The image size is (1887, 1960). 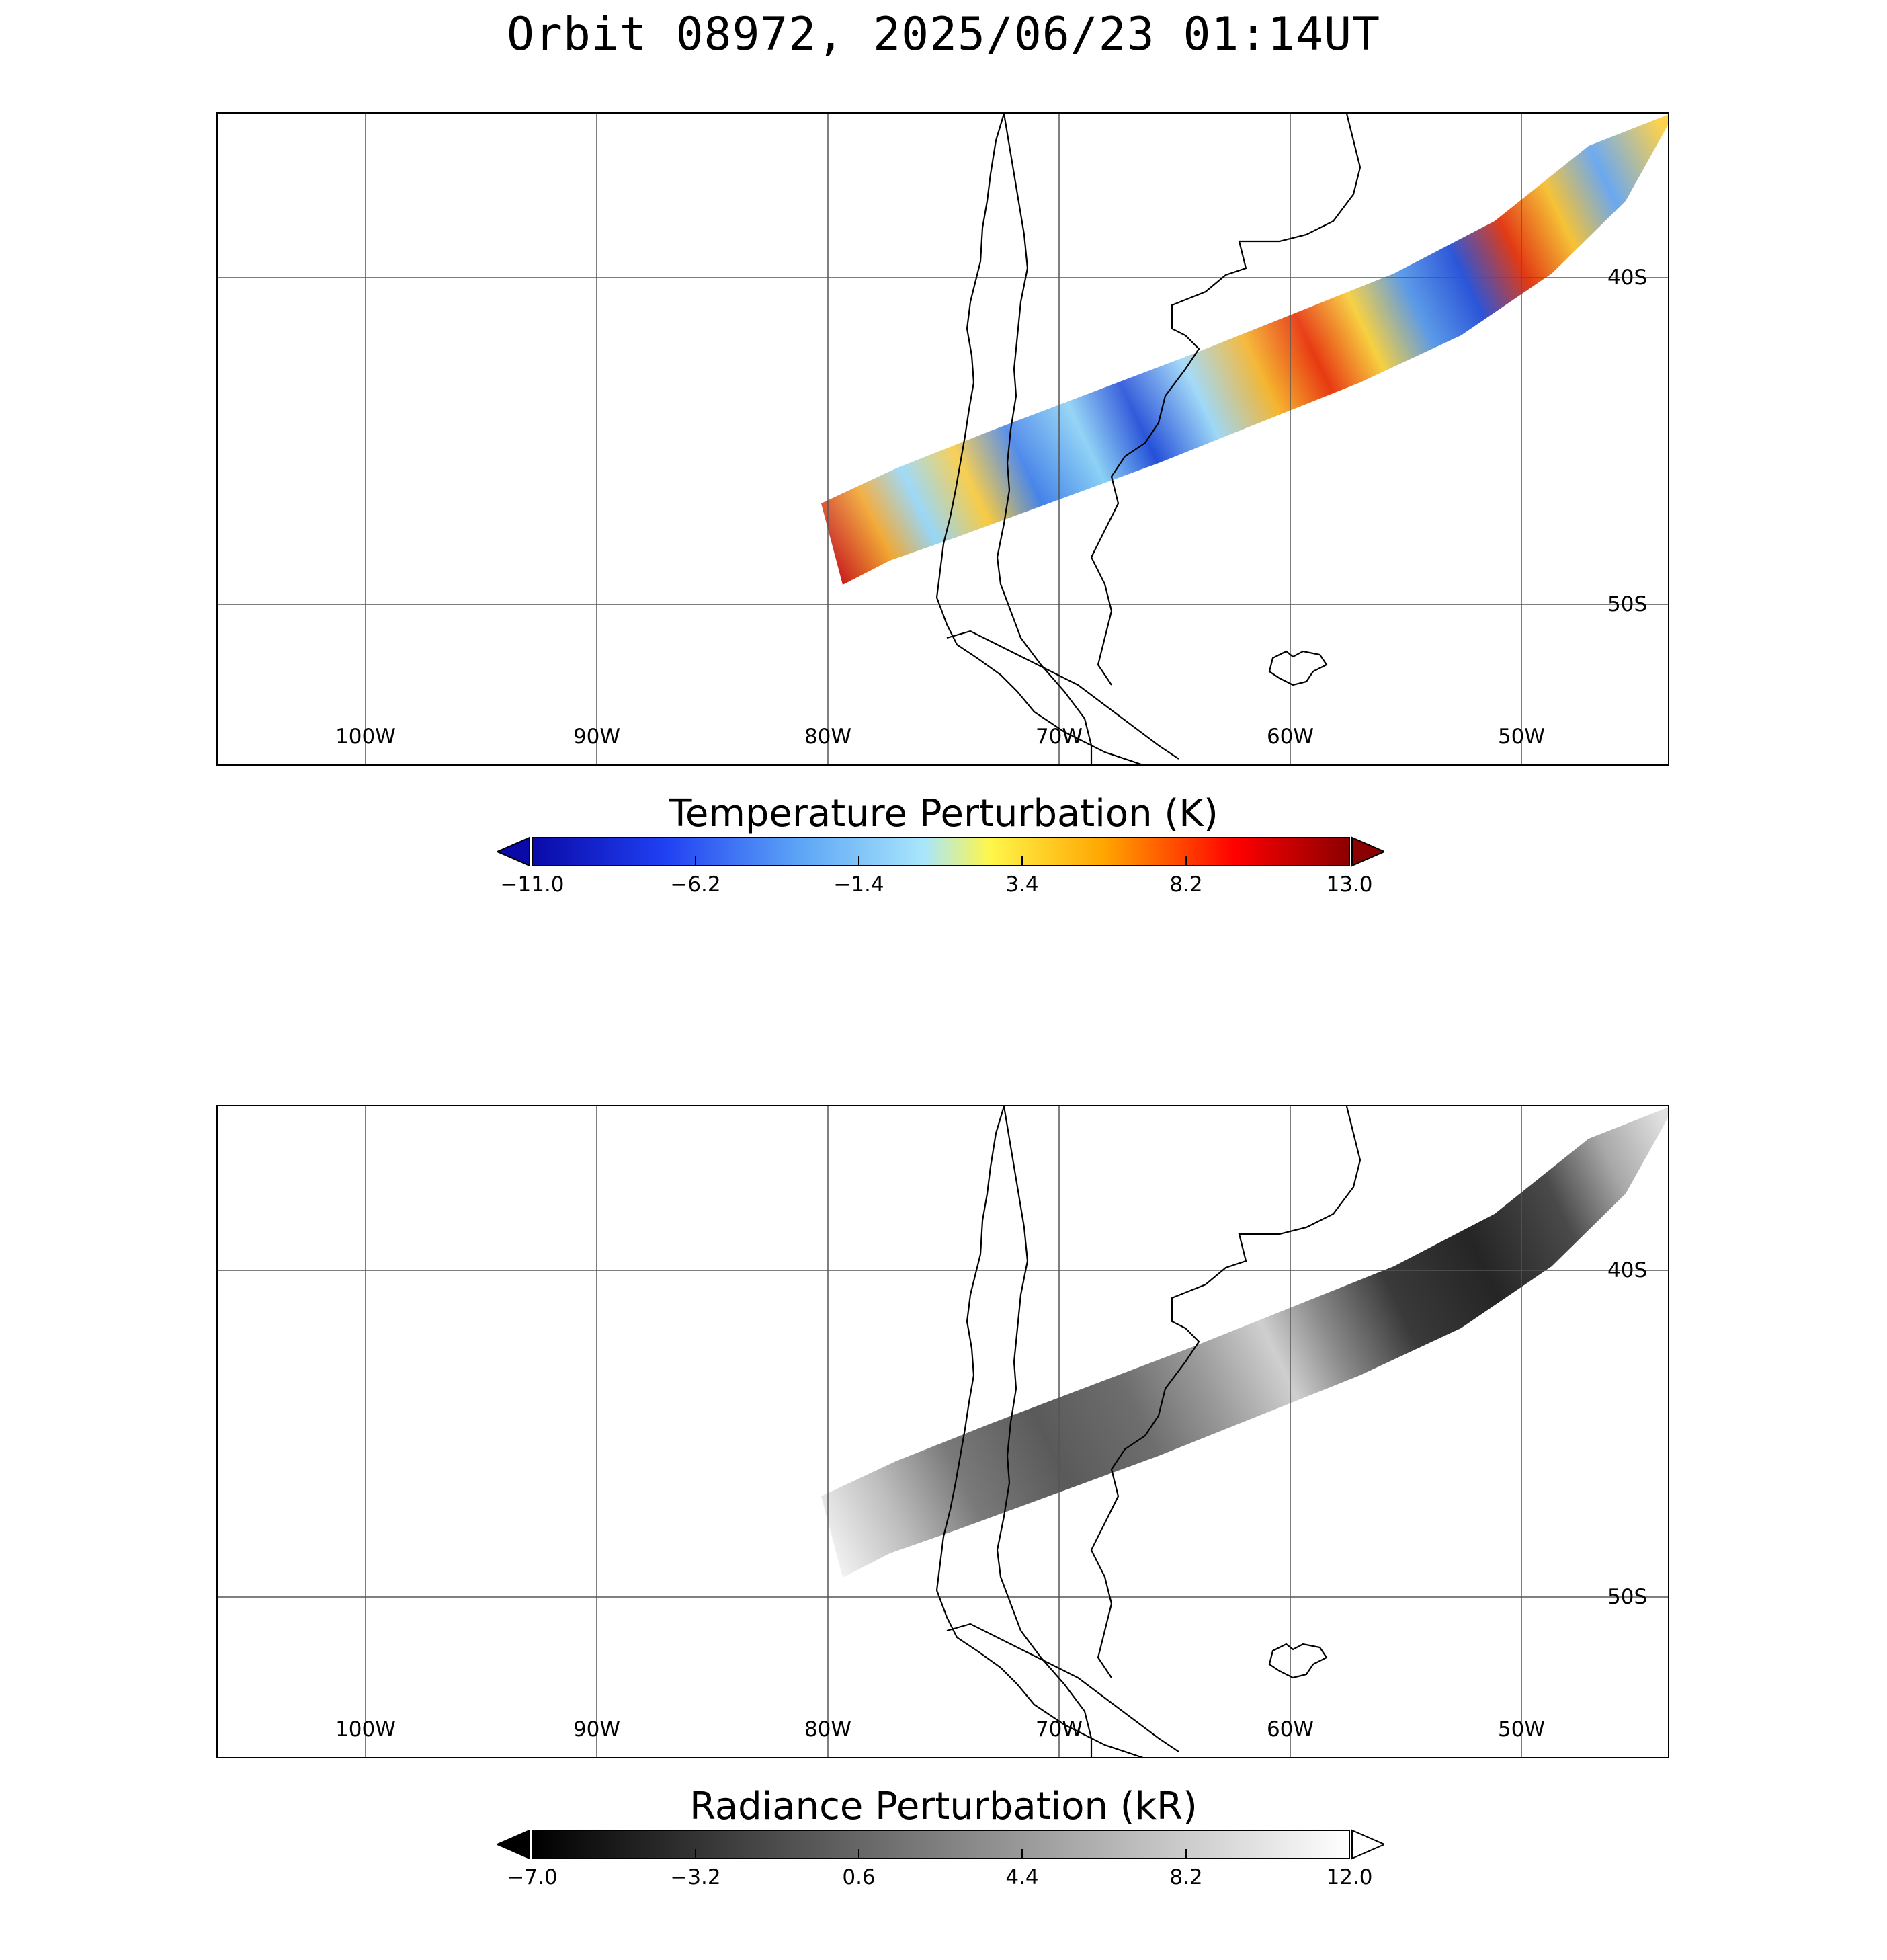 I want to click on radiance-swath, so click(x=1244, y=1343).